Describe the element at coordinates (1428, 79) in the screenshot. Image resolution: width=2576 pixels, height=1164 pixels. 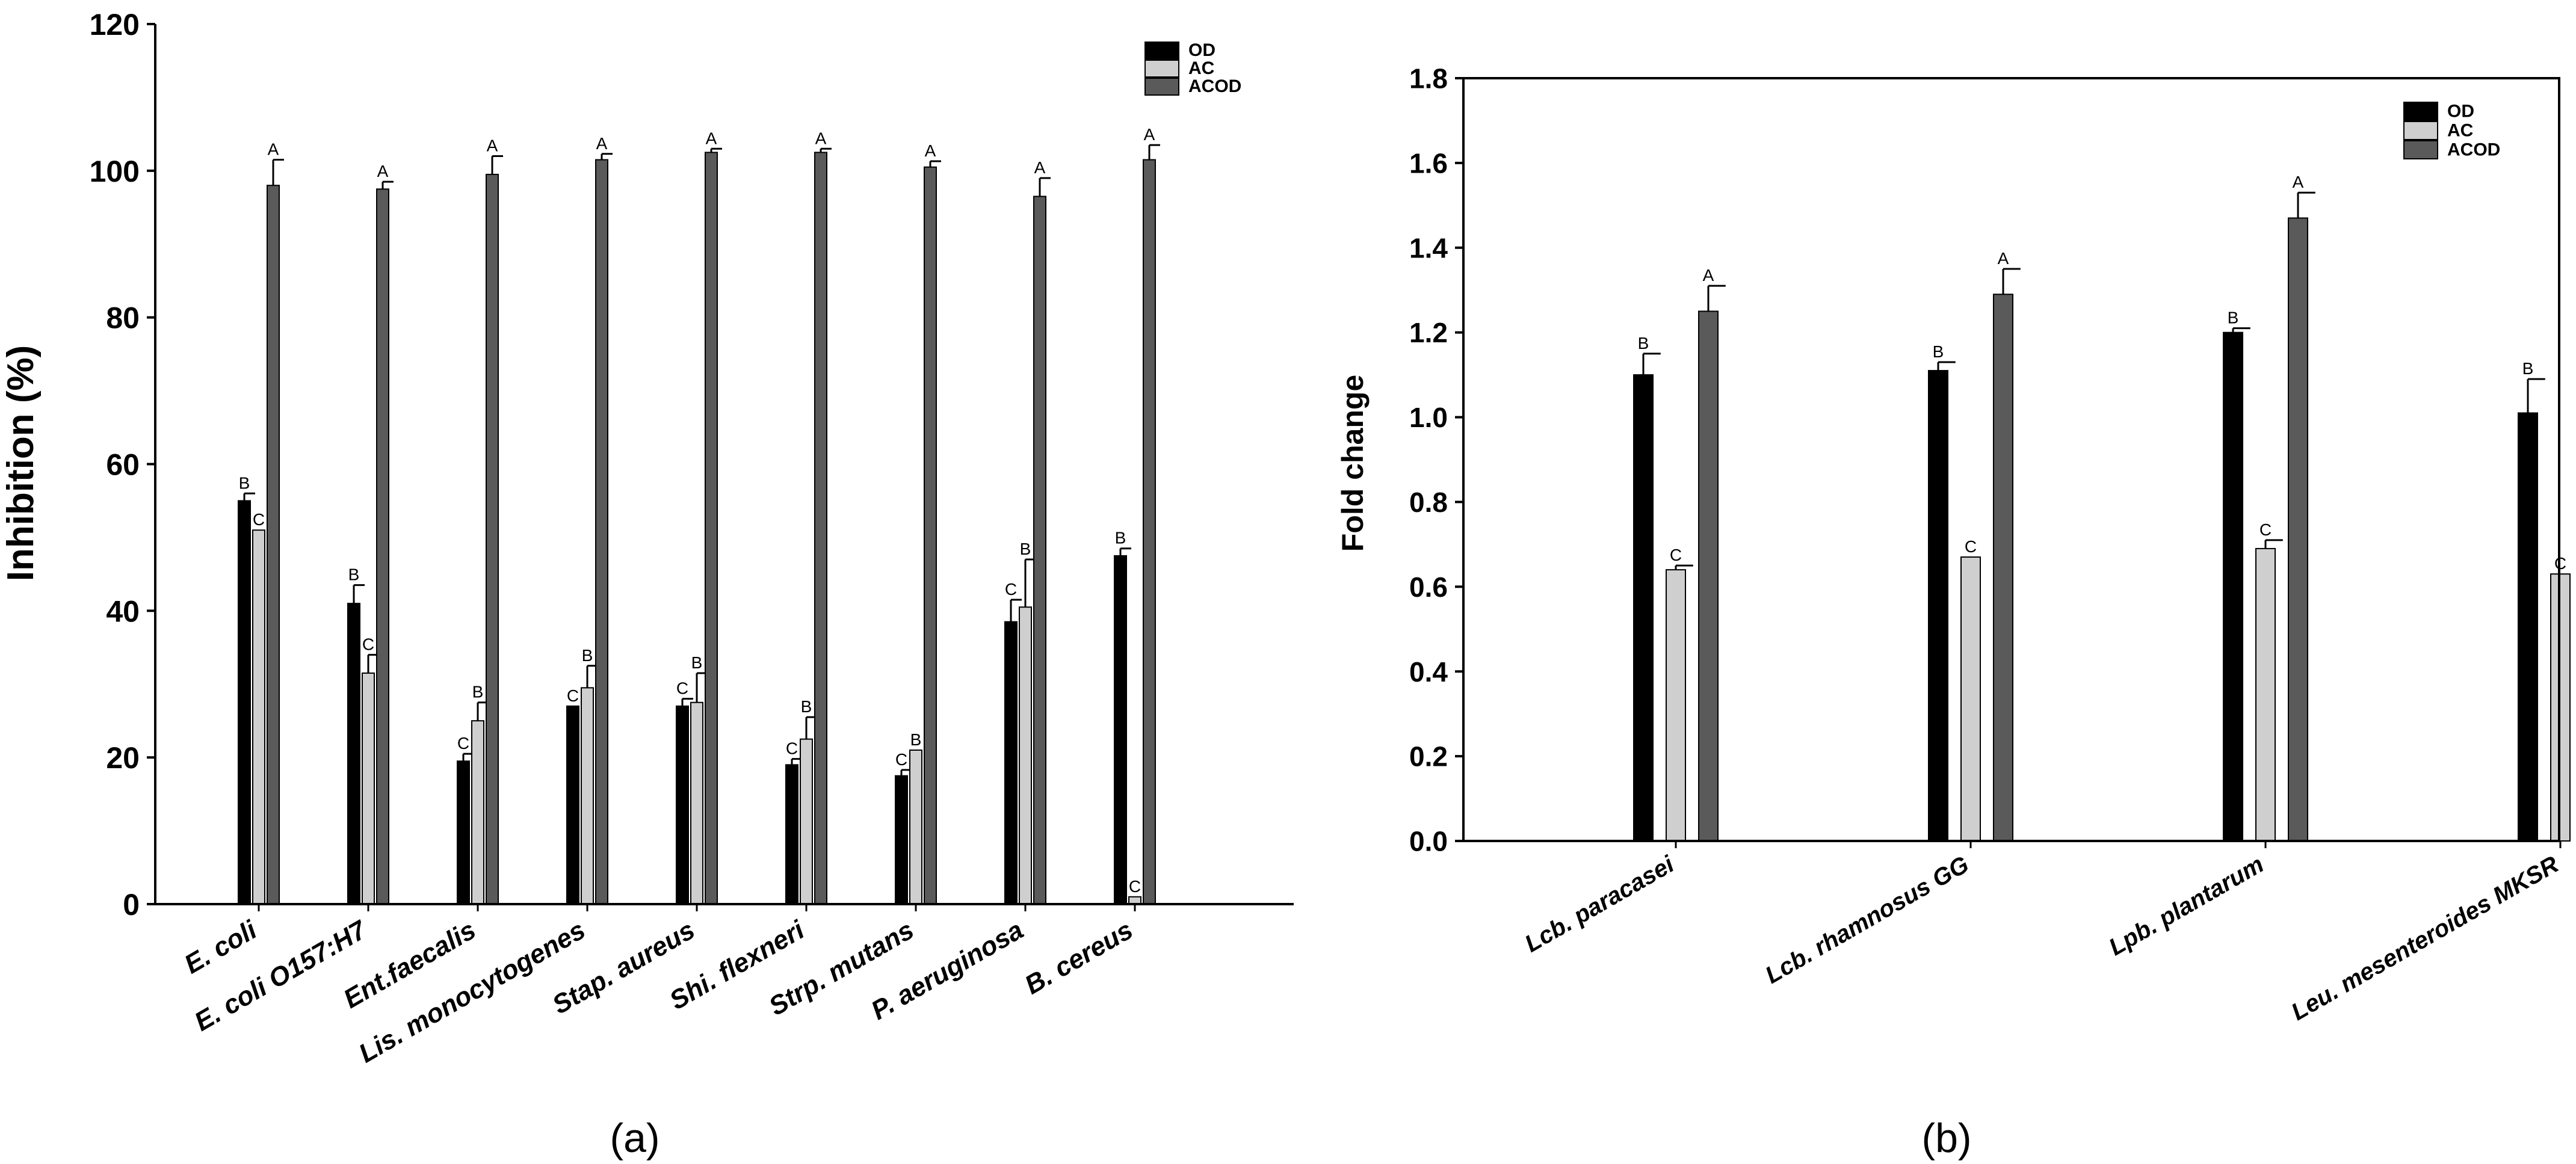
I see `y-tick-label: 1.8` at that location.